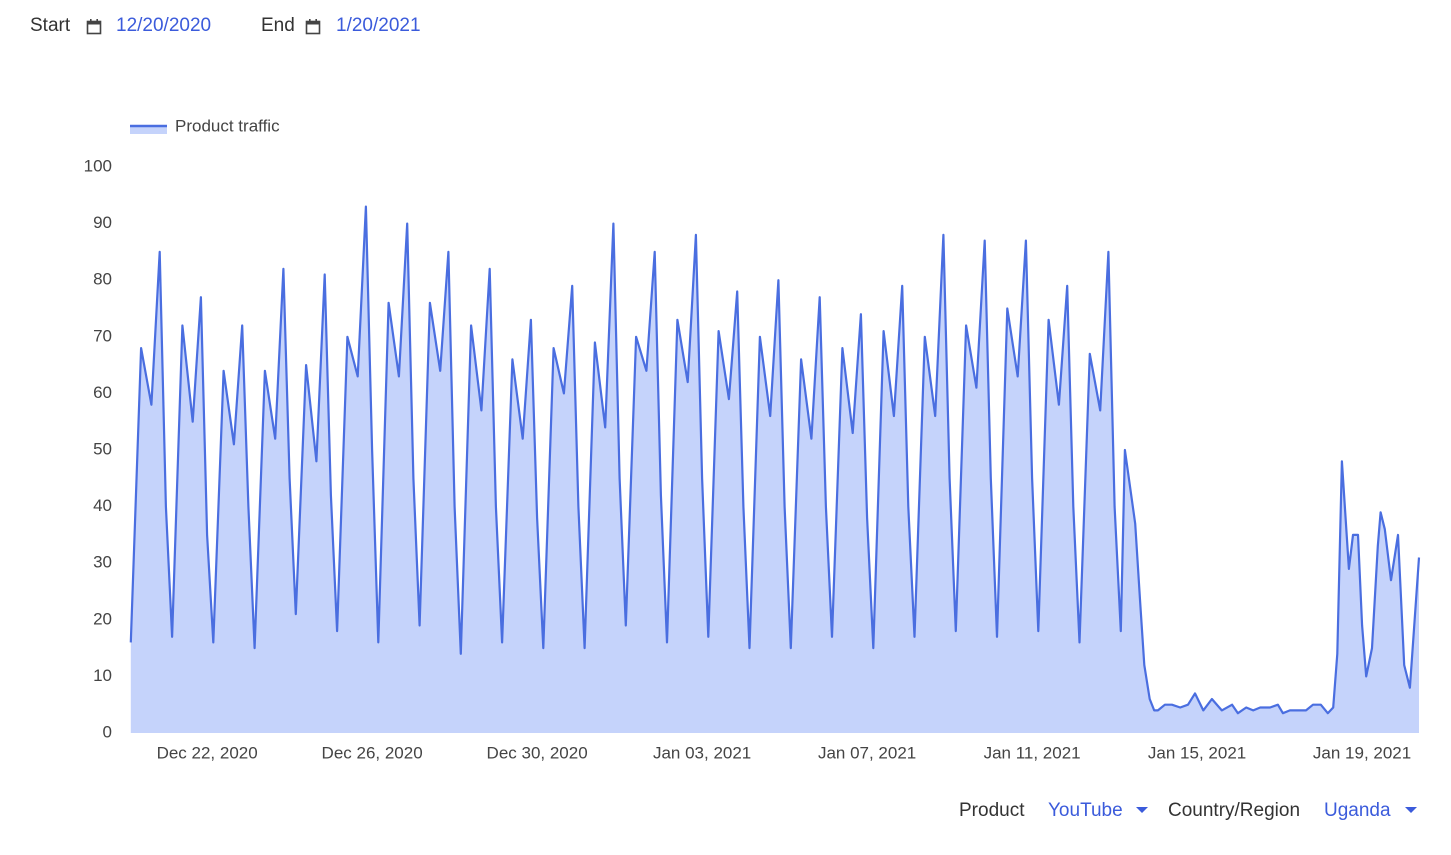  What do you see at coordinates (1085, 810) in the screenshot?
I see `product-select: YouTube` at bounding box center [1085, 810].